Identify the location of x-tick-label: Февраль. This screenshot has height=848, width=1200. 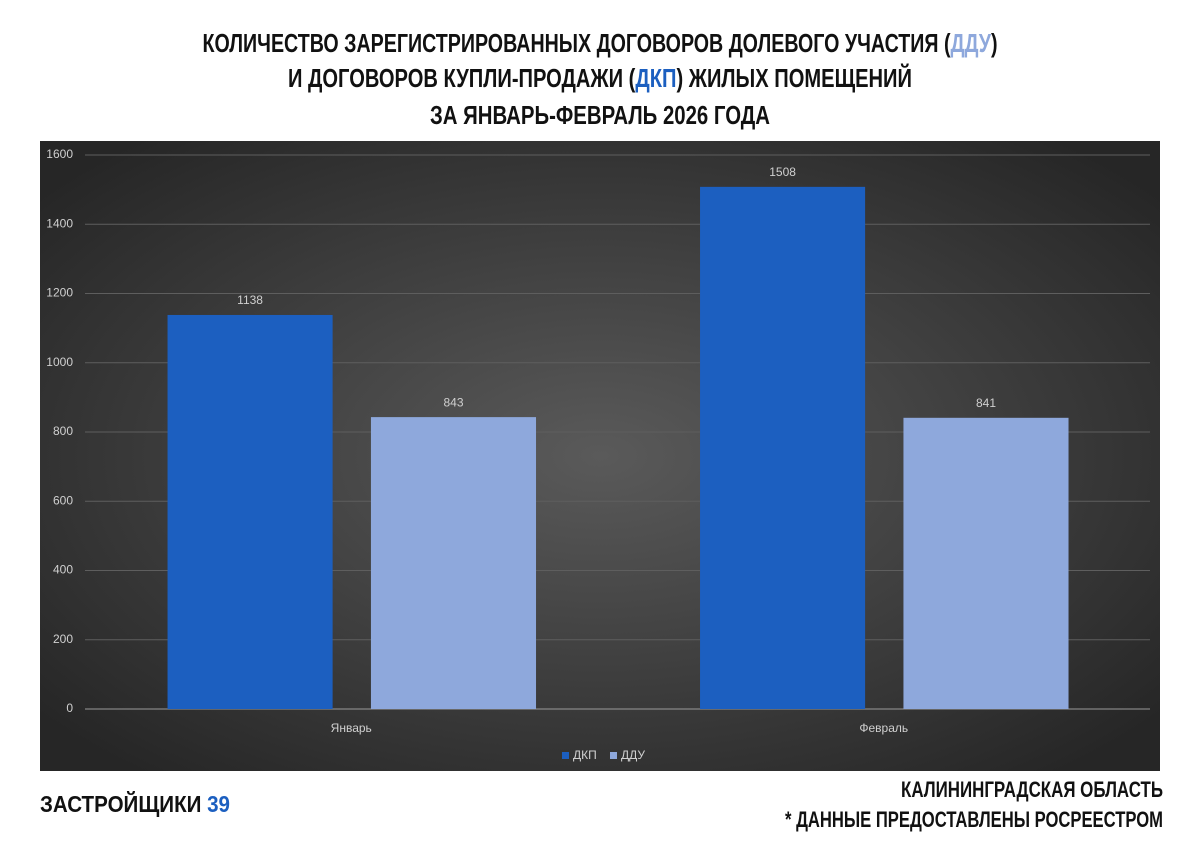
(883, 728).